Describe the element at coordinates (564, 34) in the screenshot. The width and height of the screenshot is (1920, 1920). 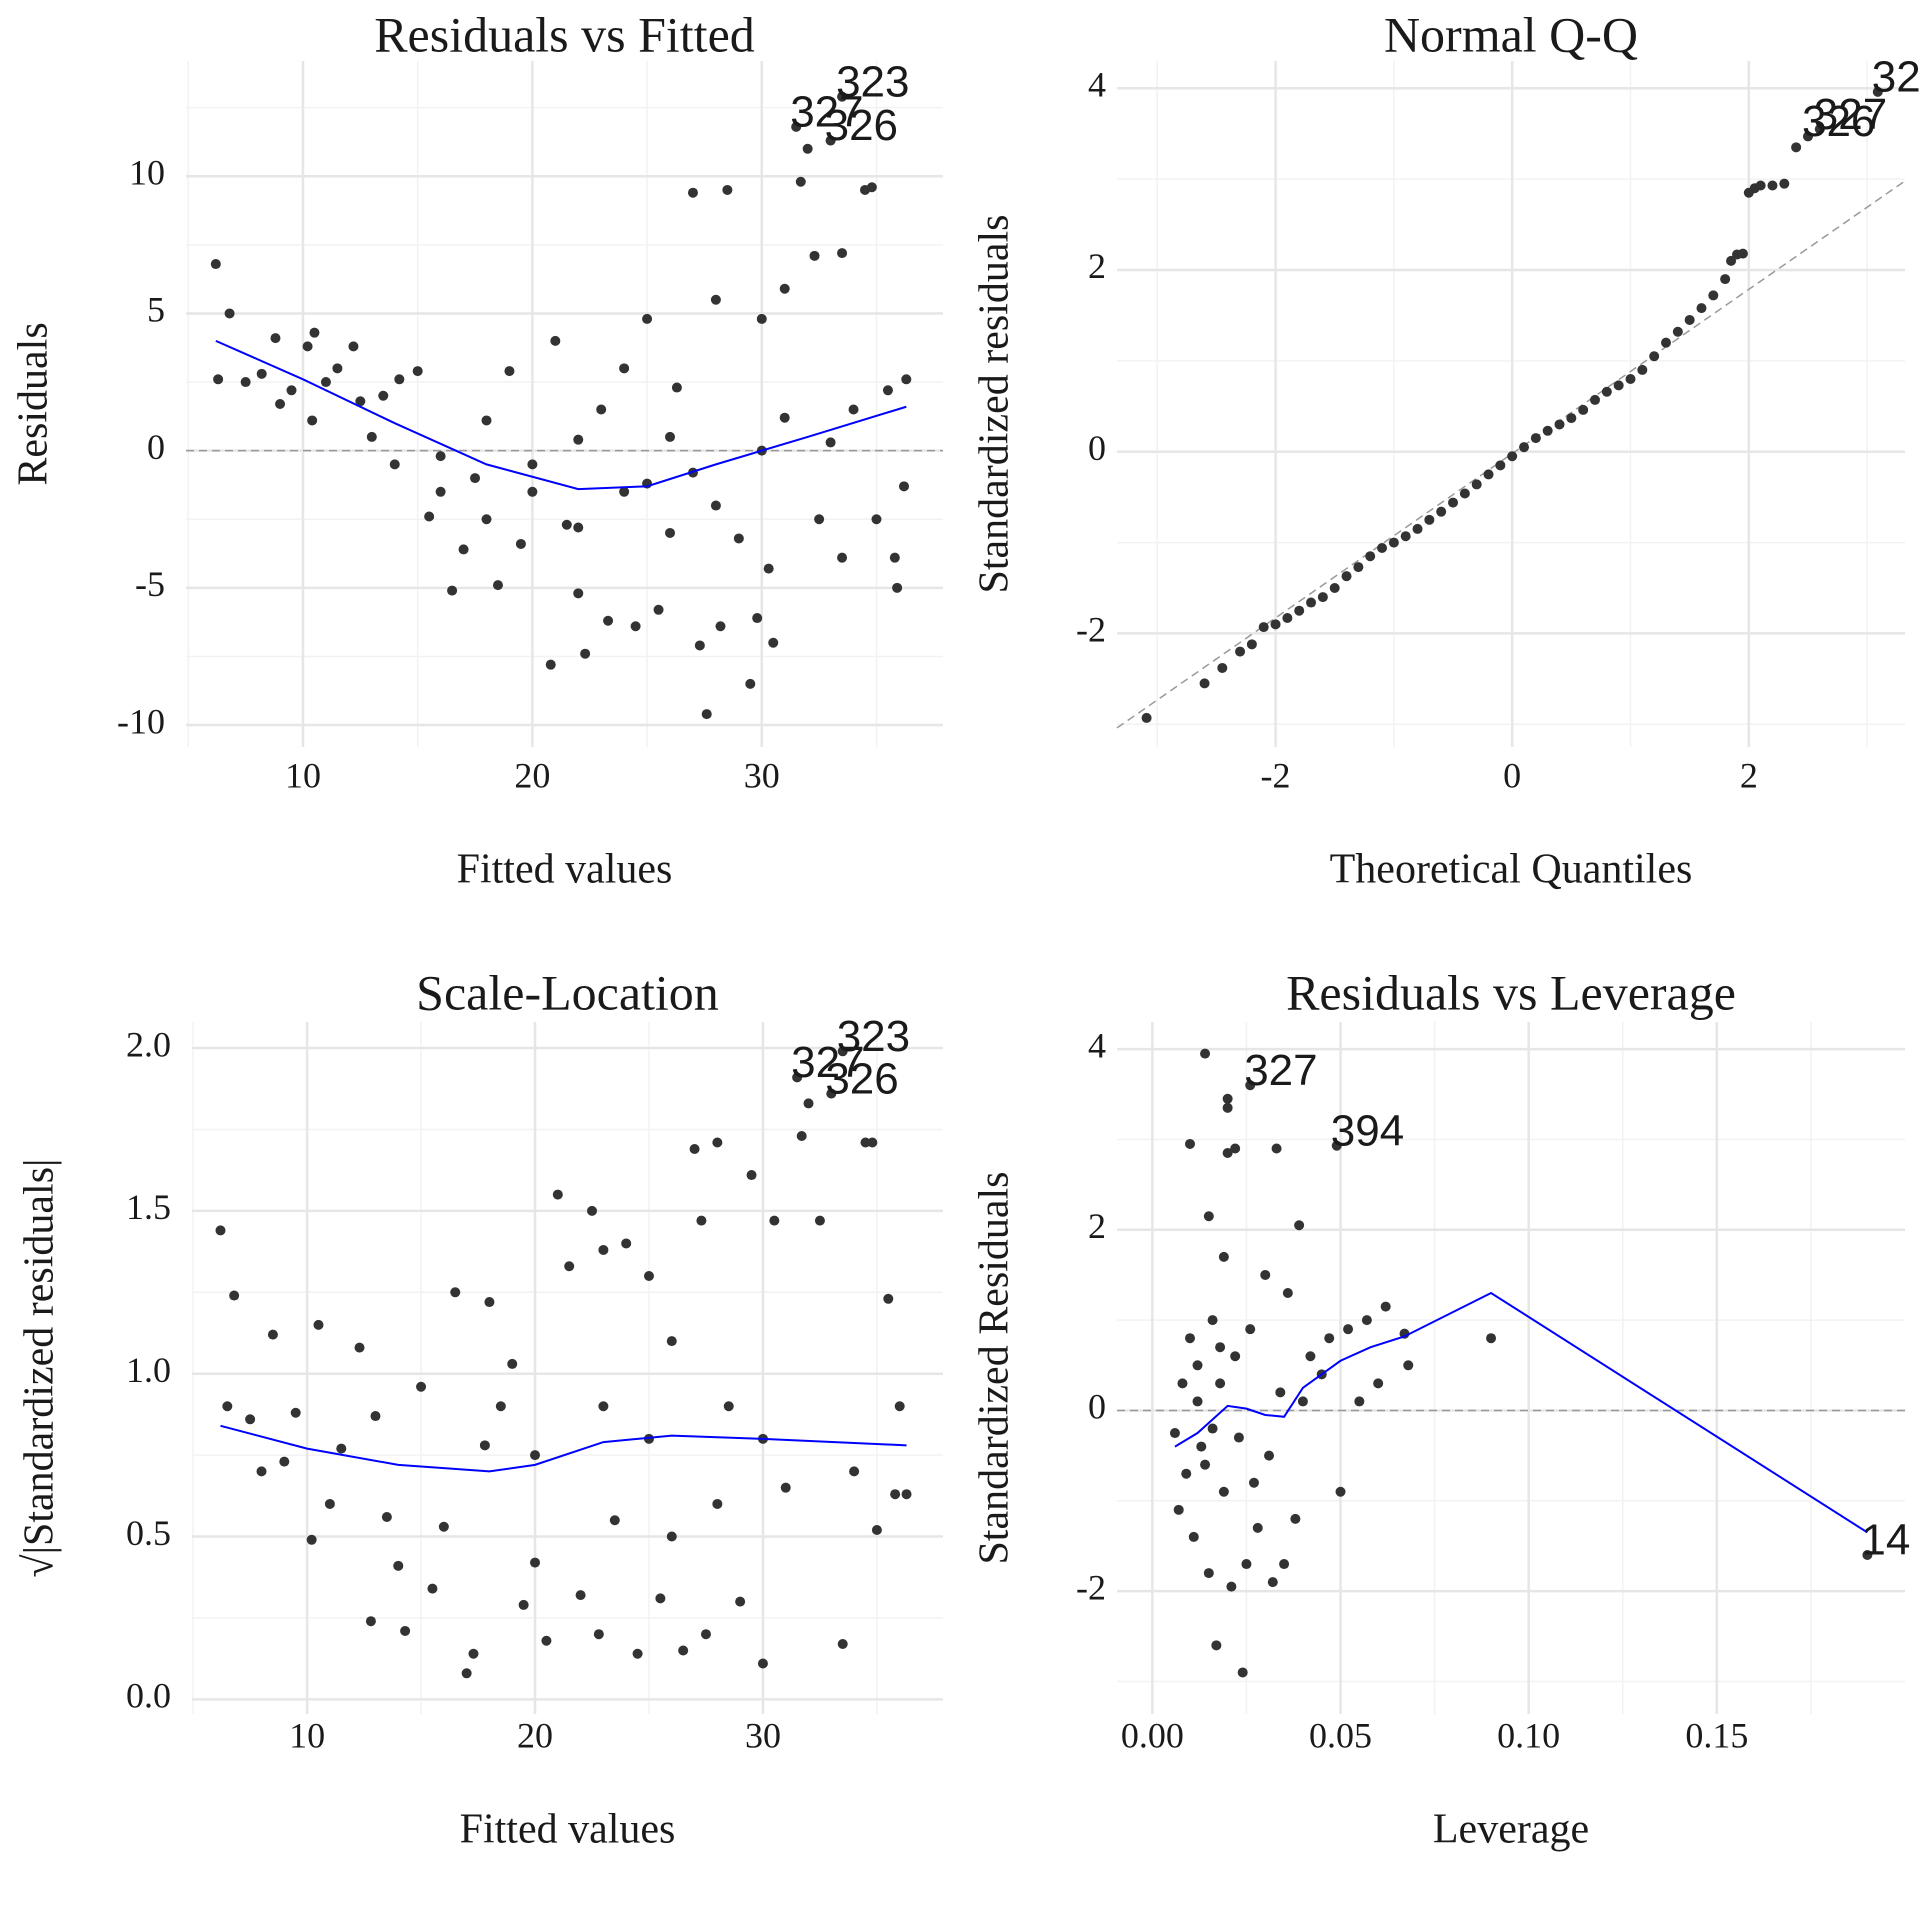
I see `panel-title: Residuals vs Fitted` at that location.